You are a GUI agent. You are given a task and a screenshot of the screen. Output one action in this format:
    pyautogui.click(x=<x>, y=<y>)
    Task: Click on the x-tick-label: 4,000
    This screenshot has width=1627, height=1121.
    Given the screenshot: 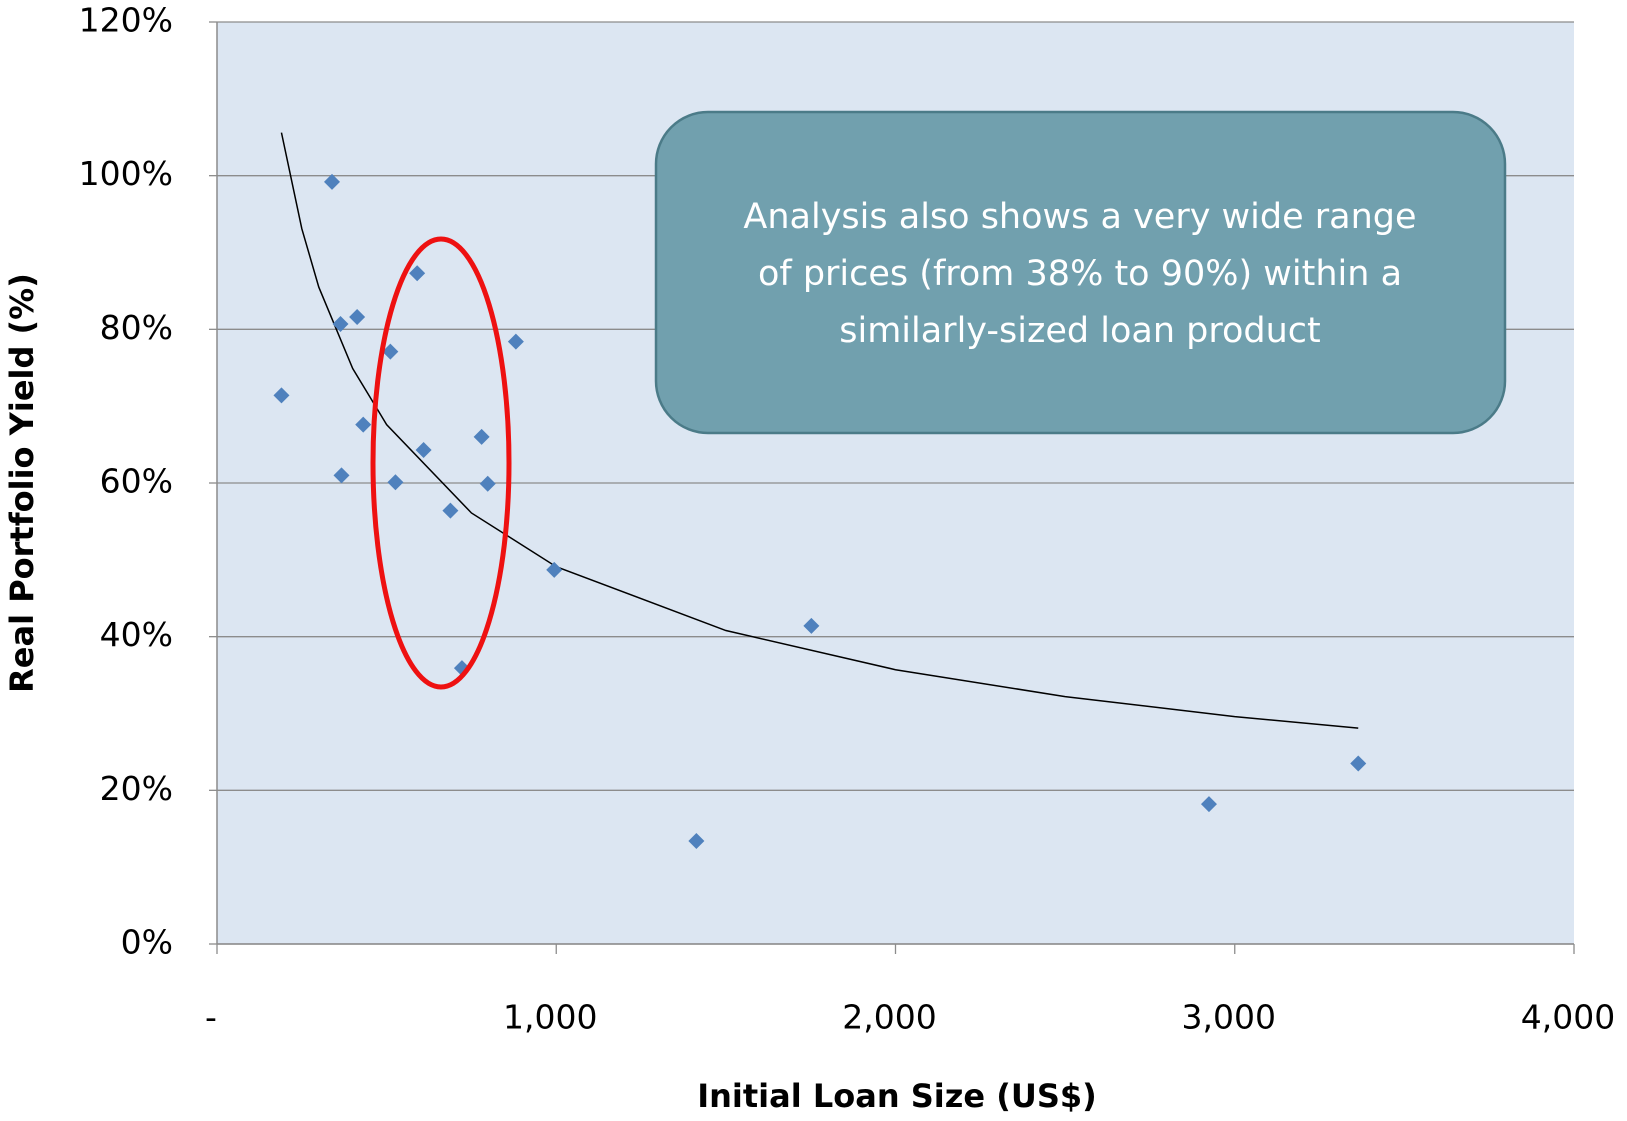 What is the action you would take?
    pyautogui.click(x=1568, y=1017)
    